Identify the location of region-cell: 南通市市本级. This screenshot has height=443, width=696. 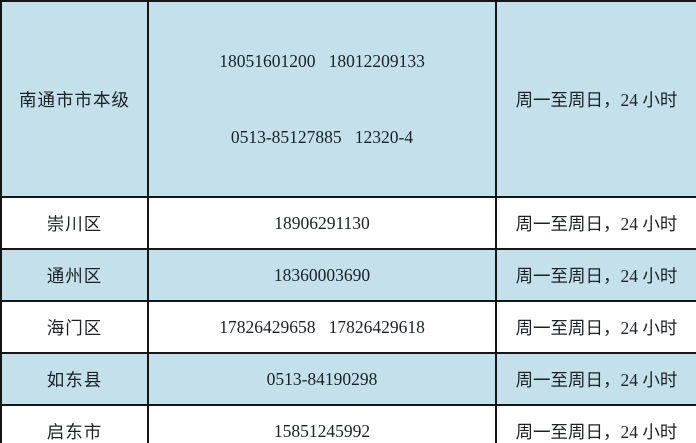
(74, 99).